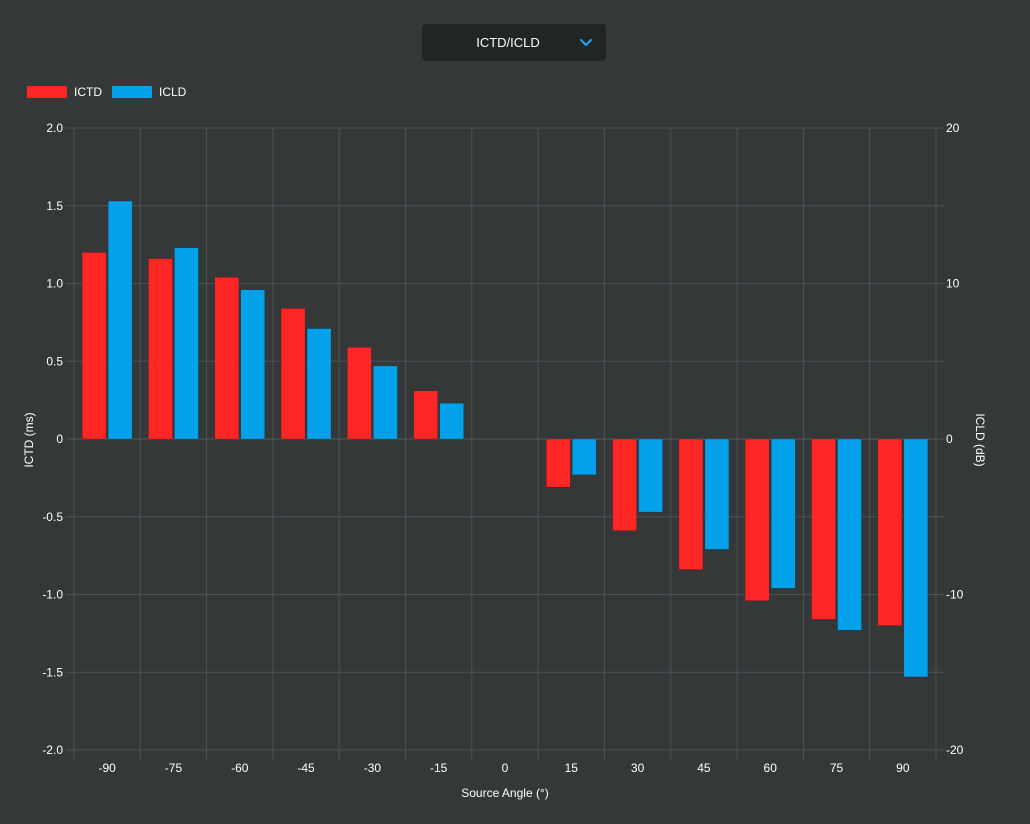 The height and width of the screenshot is (824, 1030). I want to click on y-left-tick-label: 0.5, so click(54, 361).